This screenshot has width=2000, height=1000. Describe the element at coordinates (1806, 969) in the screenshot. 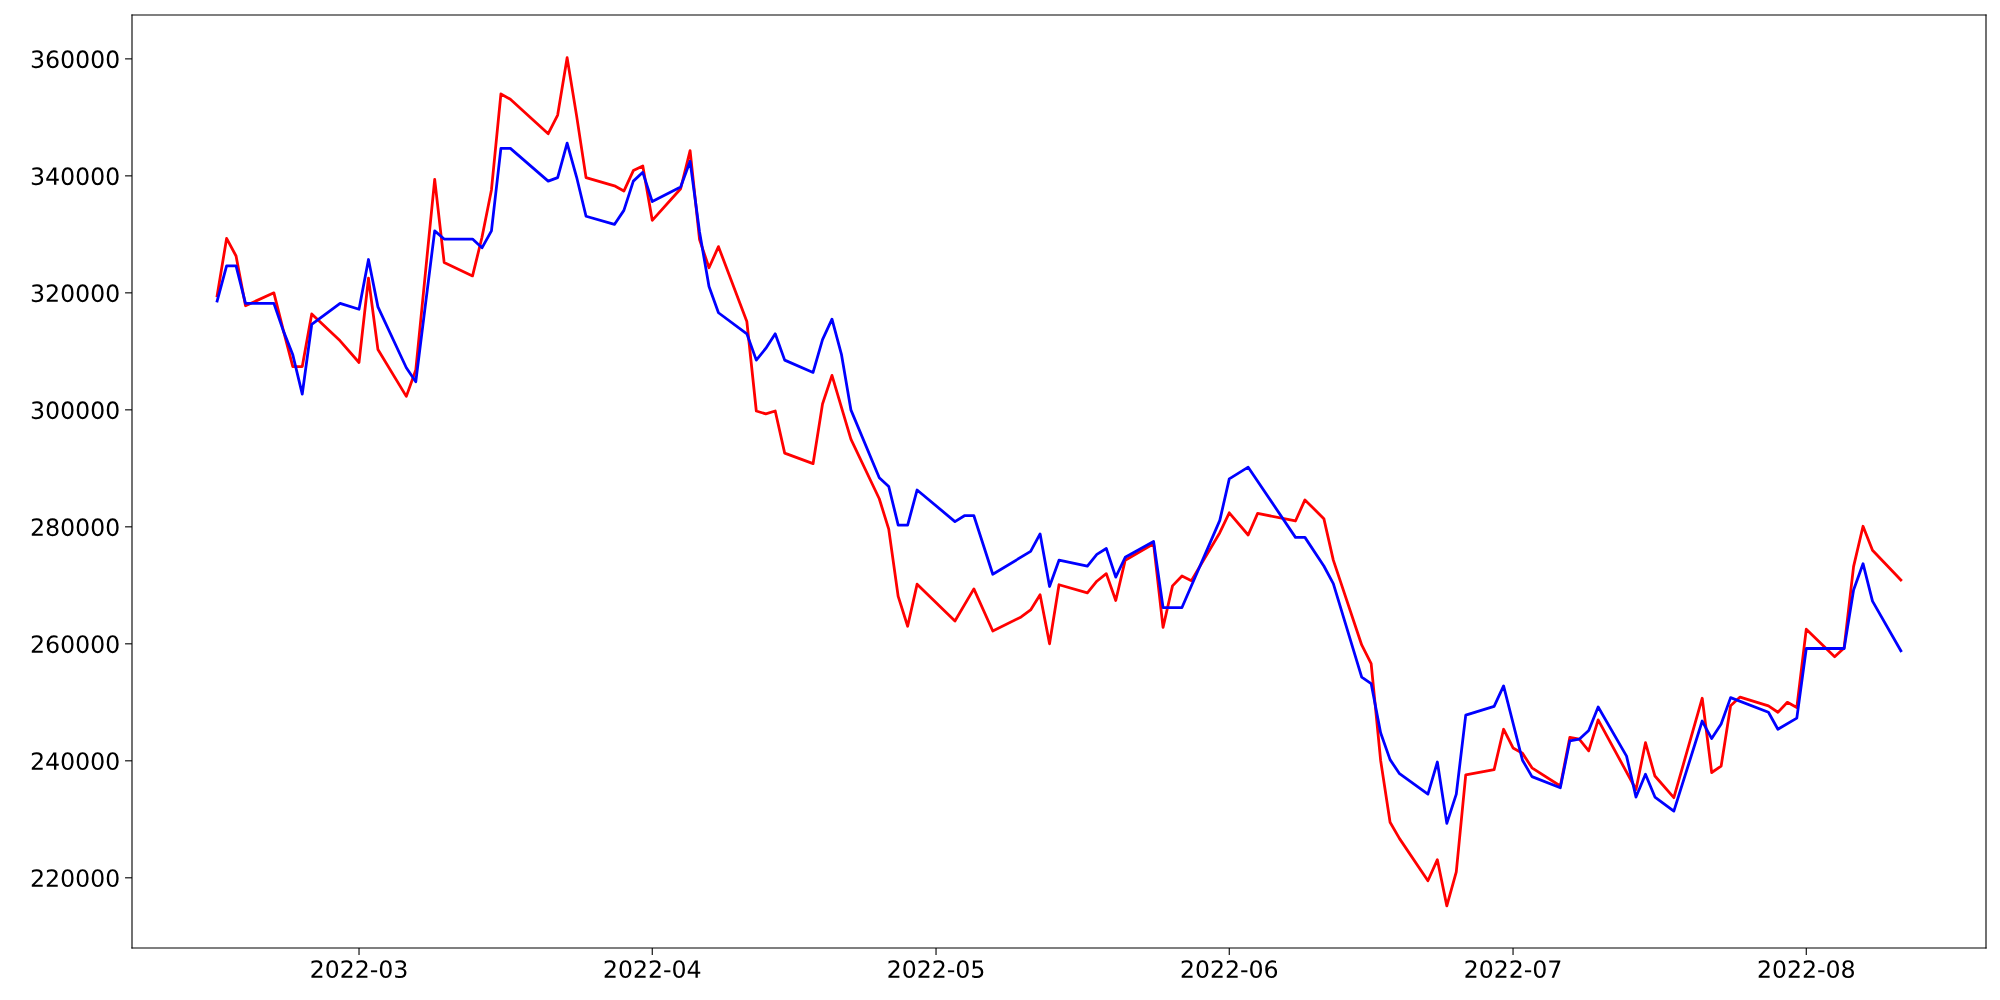

I see `x-tick-label: 2022-08` at that location.